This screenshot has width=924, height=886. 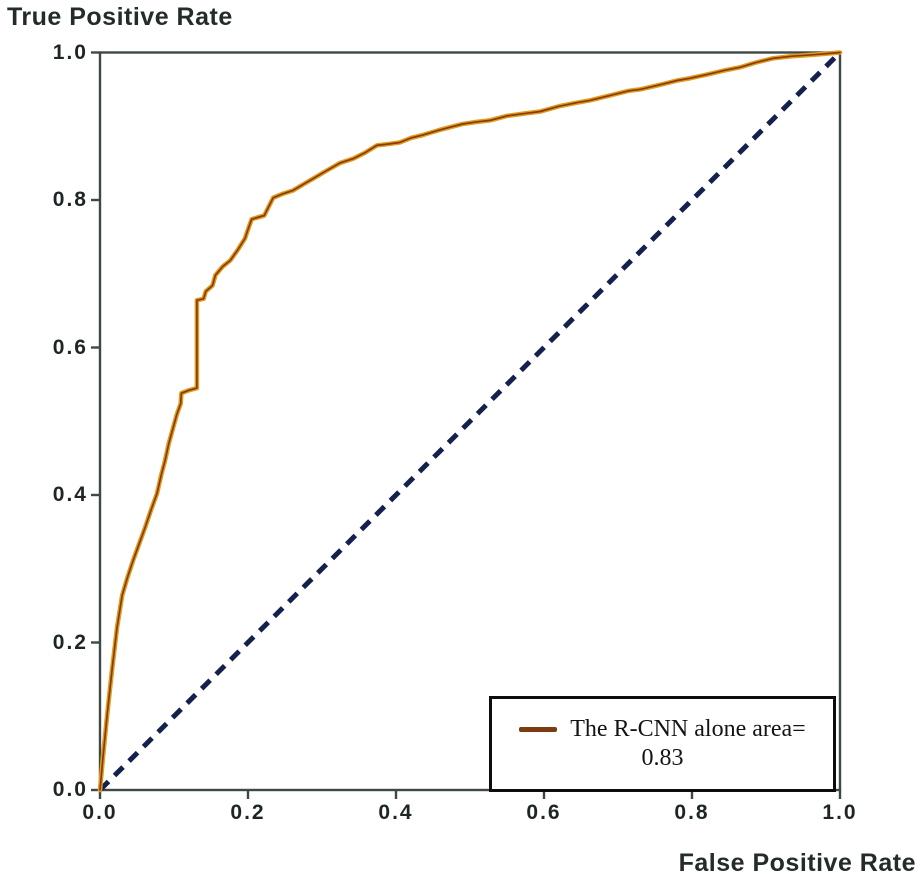 I want to click on legend-label: The R-CNN alone area=, so click(x=688, y=729).